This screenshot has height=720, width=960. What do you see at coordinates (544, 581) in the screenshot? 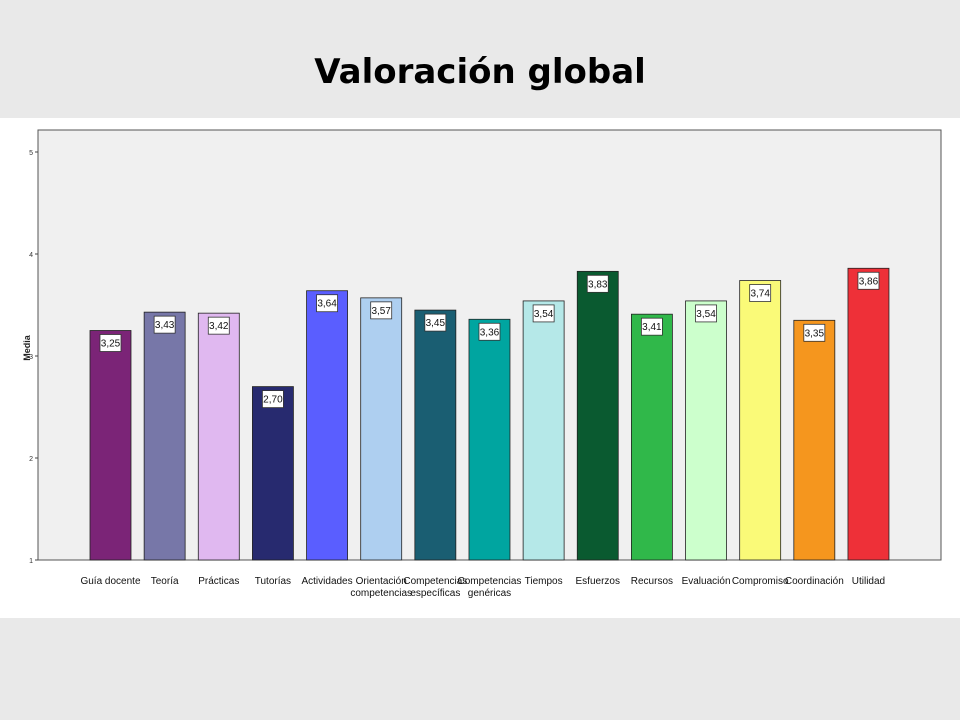
I see `x-tick-label: Tiempos` at bounding box center [544, 581].